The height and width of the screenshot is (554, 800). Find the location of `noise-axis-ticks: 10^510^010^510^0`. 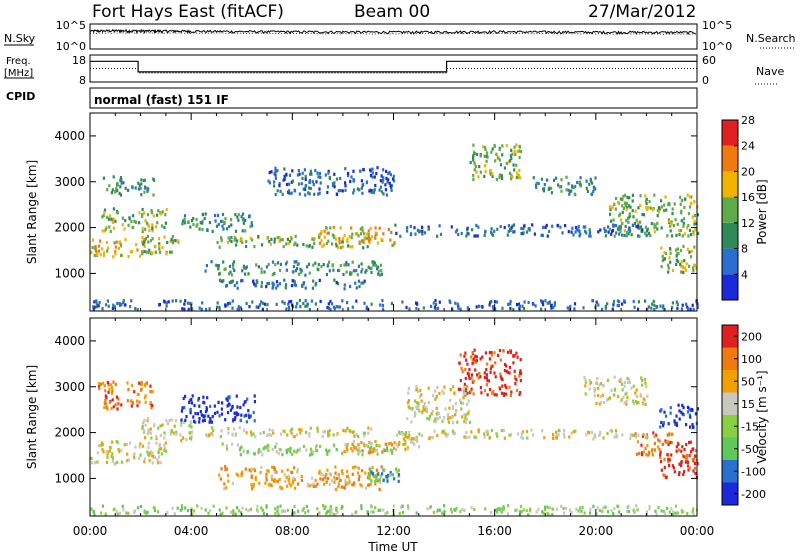

noise-axis-ticks: 10^510^010^510^0 is located at coordinates (394, 36).